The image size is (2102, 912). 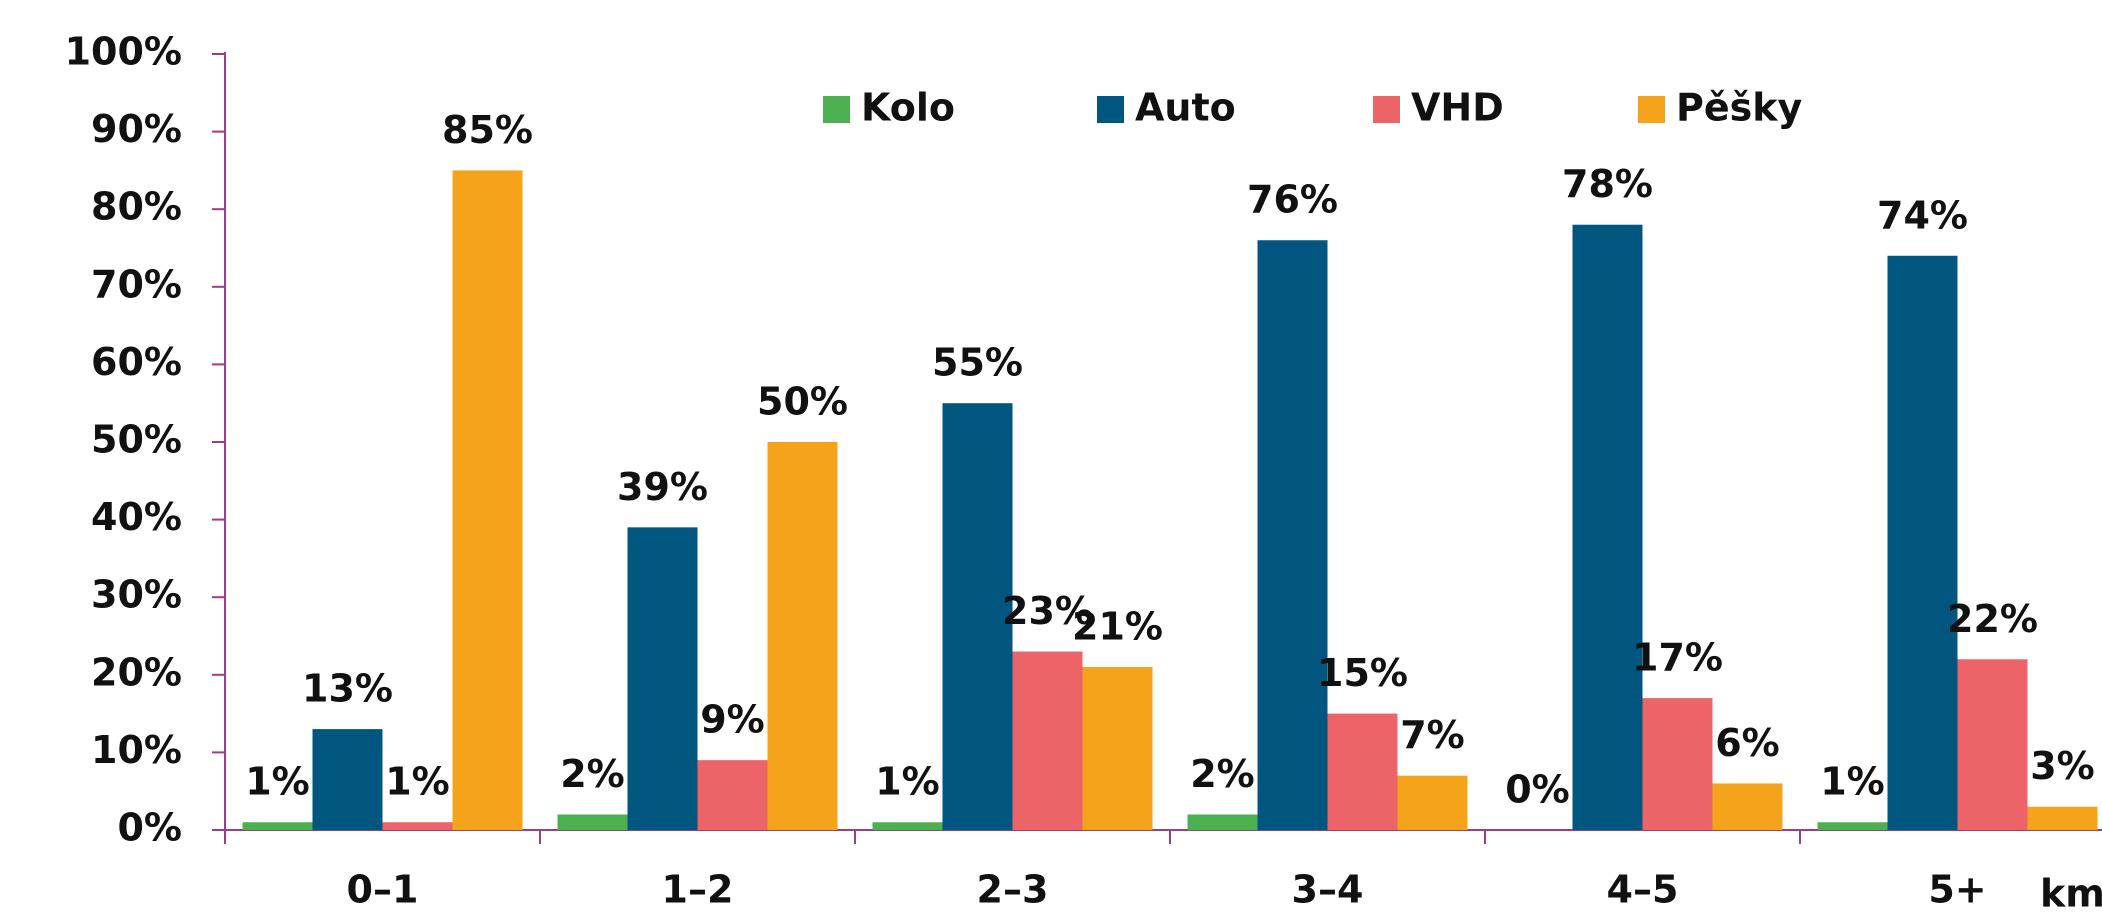 What do you see at coordinates (2062, 766) in the screenshot?
I see `value-label: 3%` at bounding box center [2062, 766].